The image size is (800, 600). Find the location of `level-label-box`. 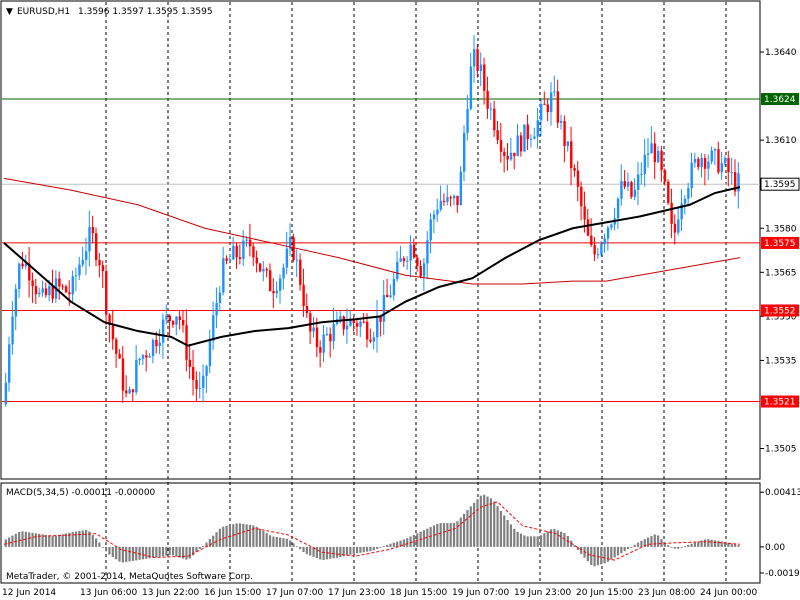

level-label-box is located at coordinates (780, 310).